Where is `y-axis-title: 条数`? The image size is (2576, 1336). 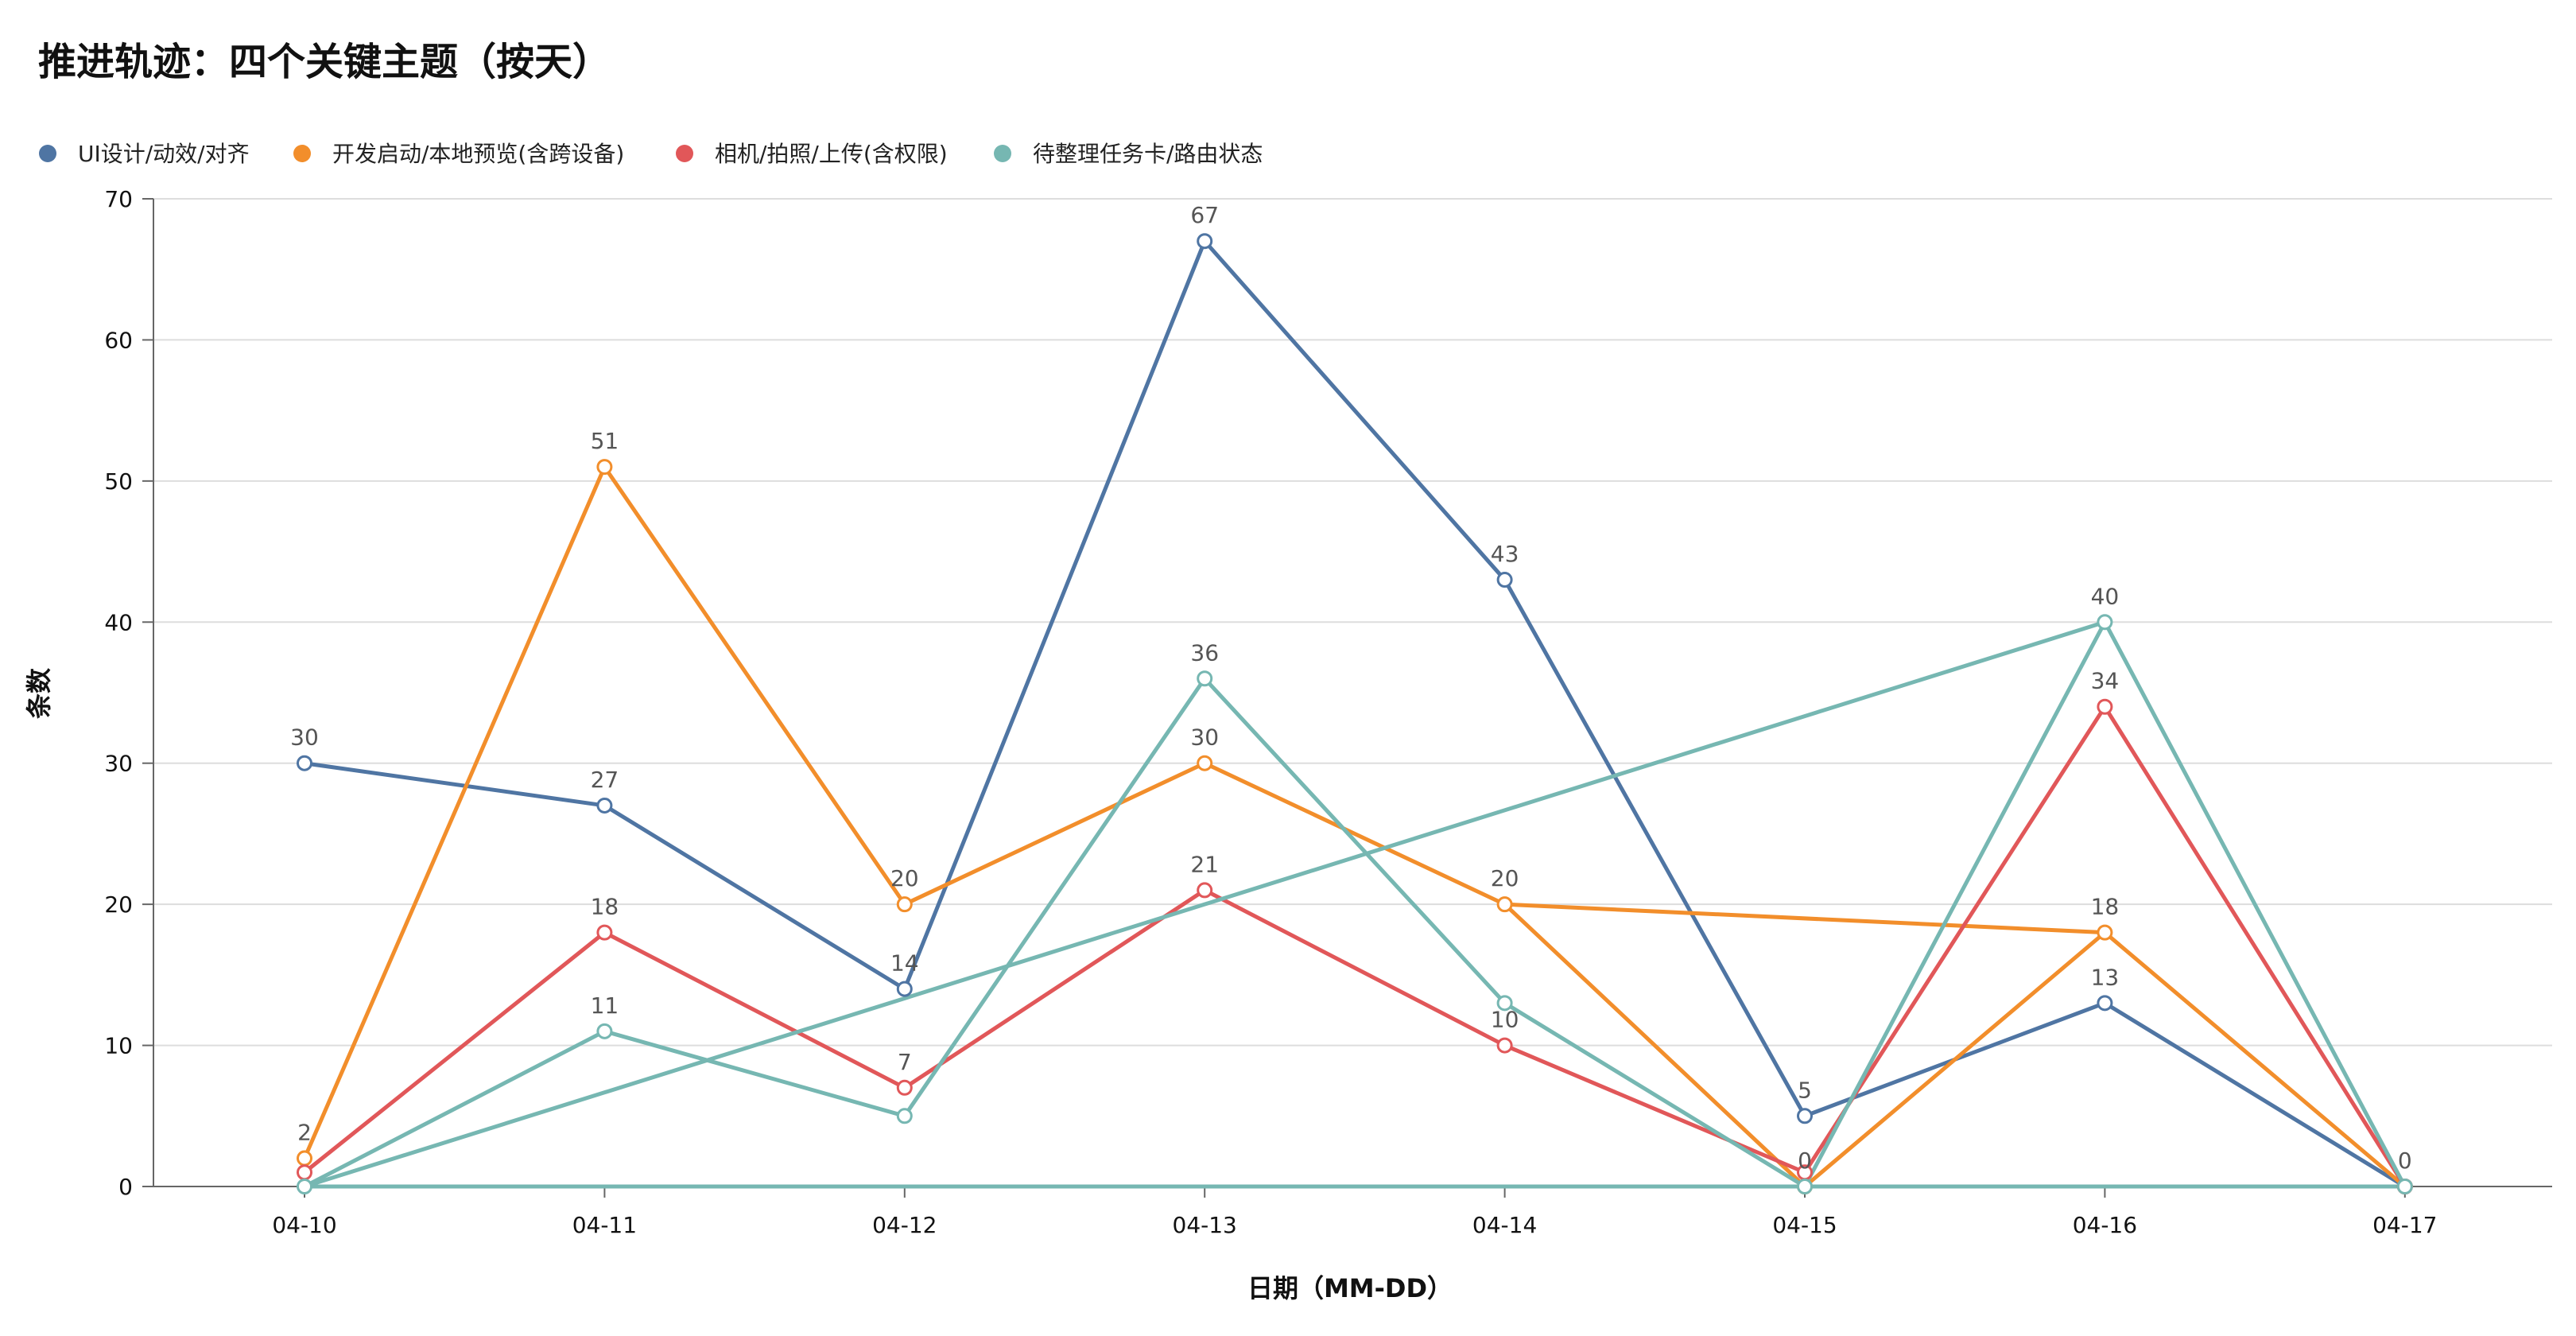
y-axis-title: 条数 is located at coordinates (39, 693).